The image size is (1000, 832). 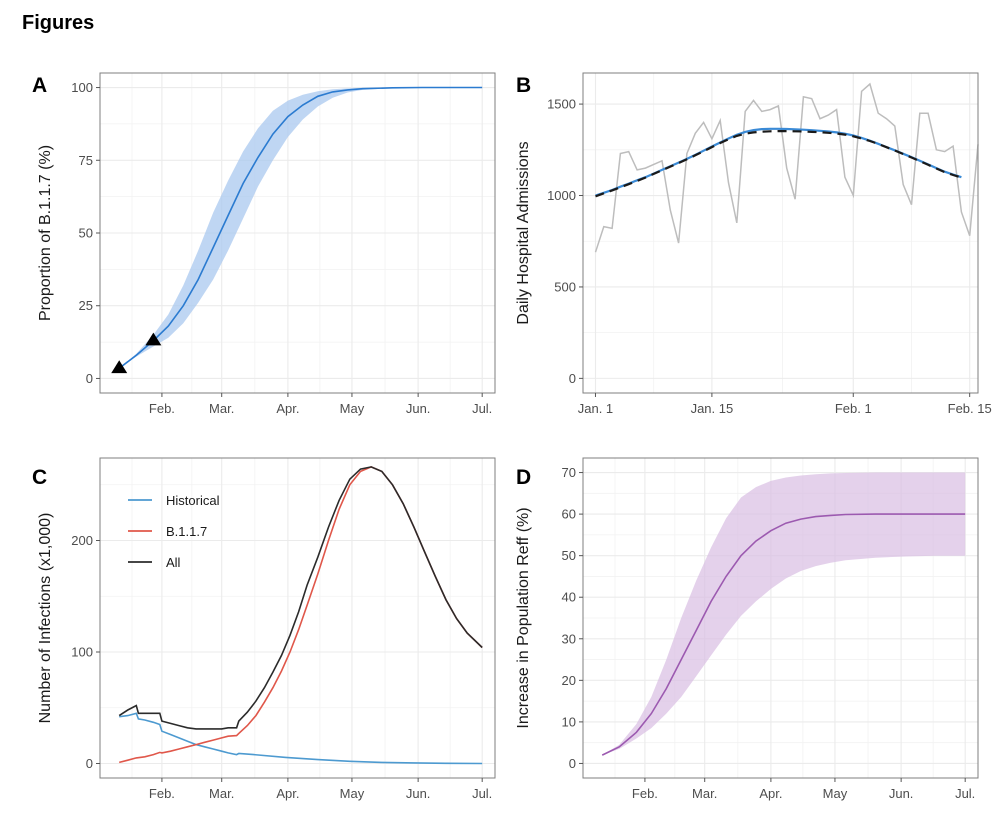 I want to click on y-tick-label: 60, so click(x=569, y=514).